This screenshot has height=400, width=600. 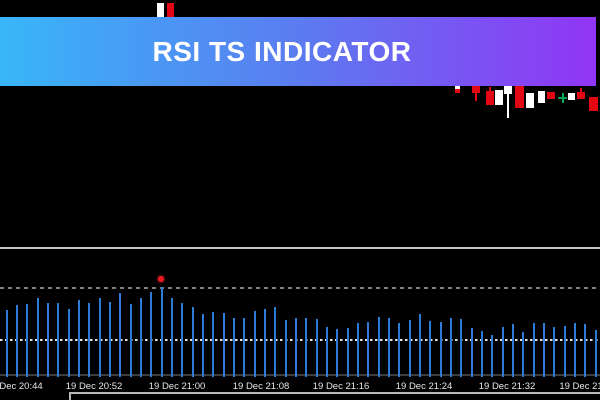 I want to click on time-label: Dec 20:44, so click(x=21, y=386).